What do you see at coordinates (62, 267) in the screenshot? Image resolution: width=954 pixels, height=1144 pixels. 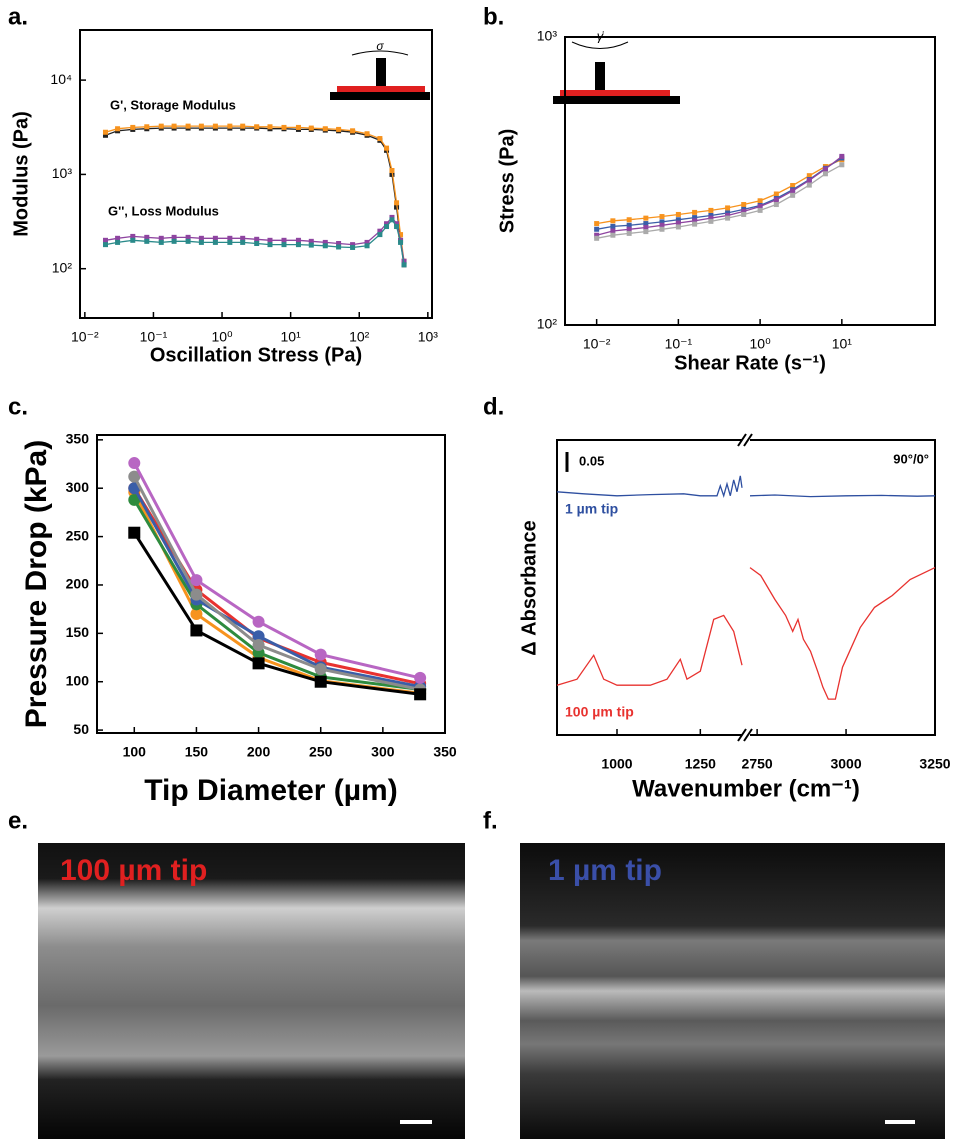 I see `y-tick-label: 10²` at bounding box center [62, 267].